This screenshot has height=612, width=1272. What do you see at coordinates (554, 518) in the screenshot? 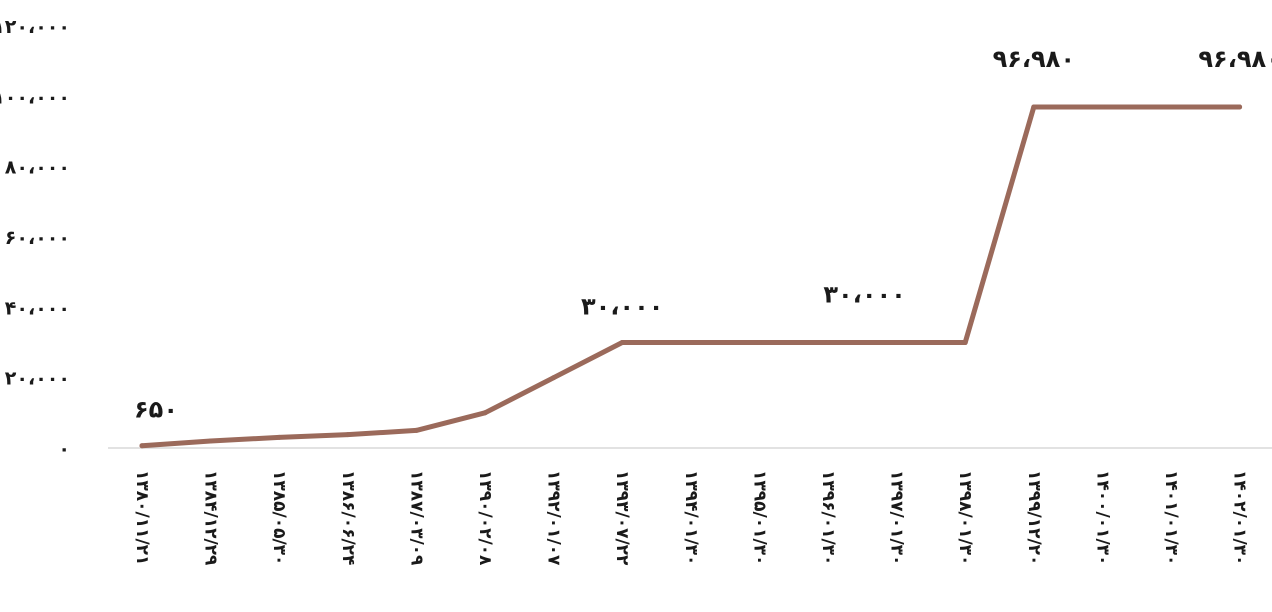
I see `x-tick-label: ۱۳۹۲/۰۱/۰۷` at bounding box center [554, 518].